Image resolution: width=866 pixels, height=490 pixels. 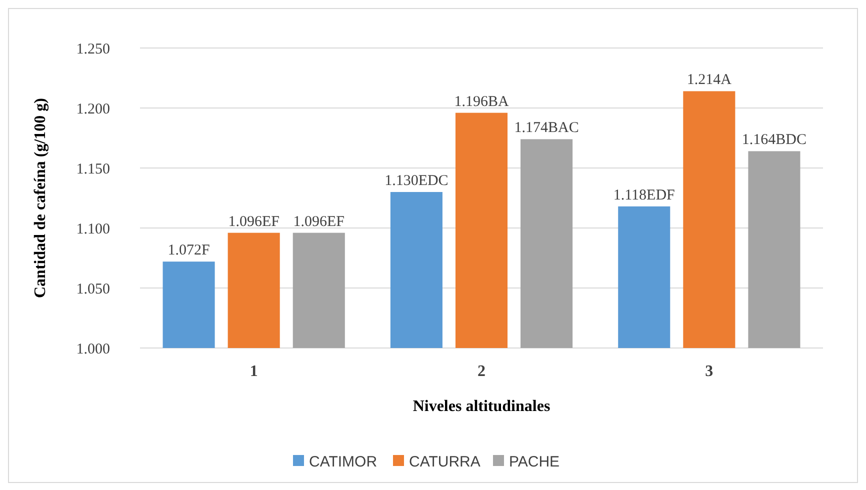 I want to click on legend-label: CATIMOR, so click(x=343, y=461).